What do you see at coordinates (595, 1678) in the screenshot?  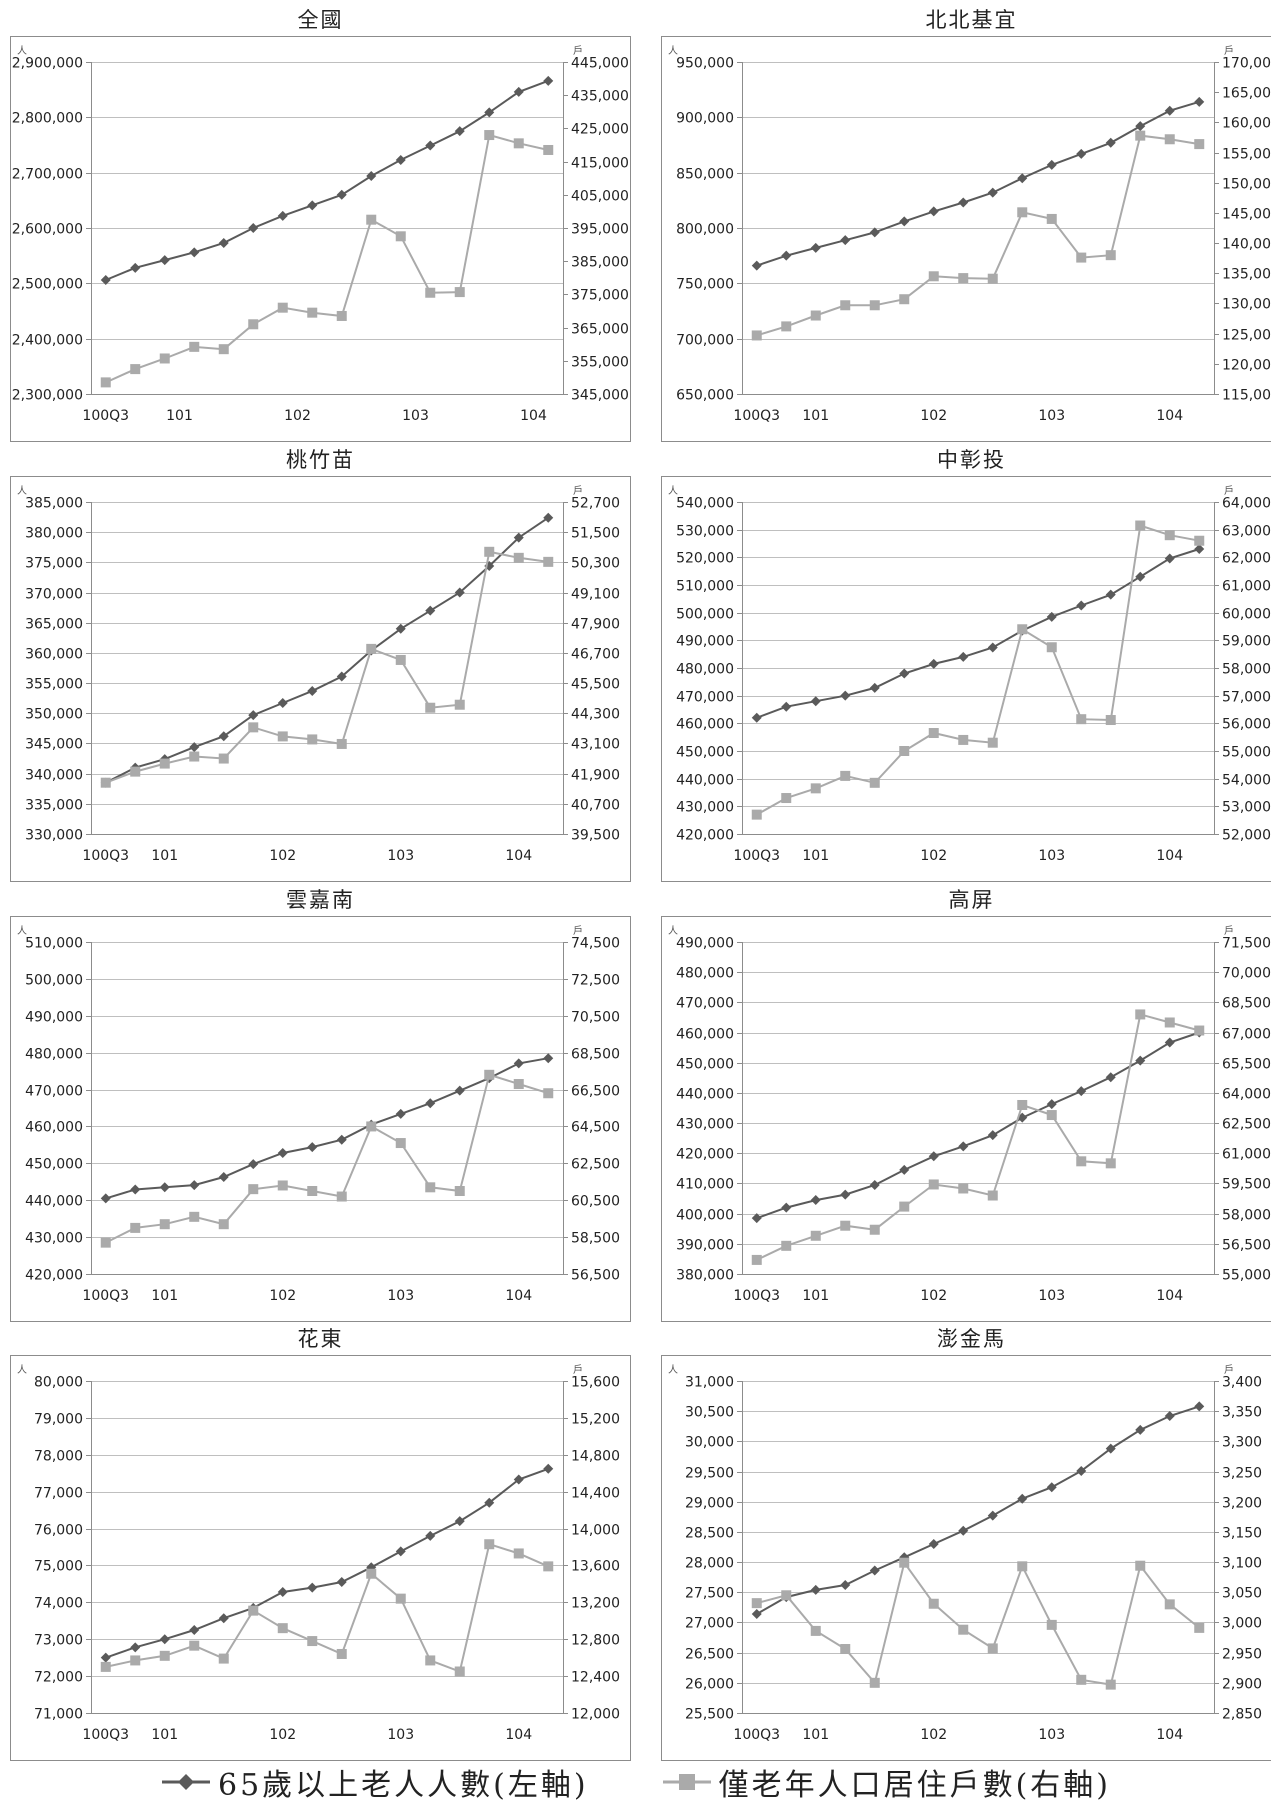 I see `right-tick-label: 12,400` at bounding box center [595, 1678].